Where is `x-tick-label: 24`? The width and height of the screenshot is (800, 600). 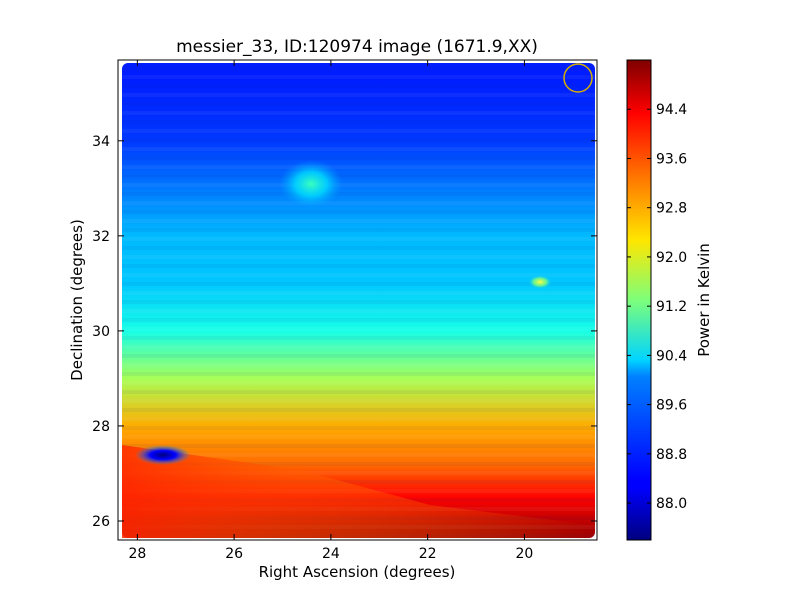 x-tick-label: 24 is located at coordinates (331, 554).